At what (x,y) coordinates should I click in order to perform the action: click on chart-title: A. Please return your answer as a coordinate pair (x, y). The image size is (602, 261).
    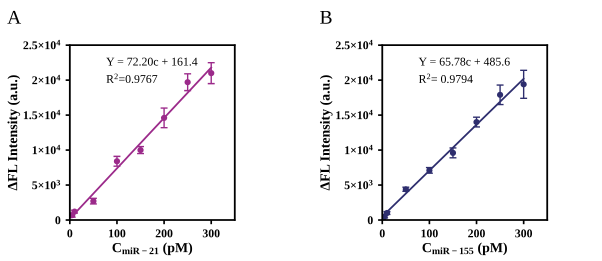
    Looking at the image, I should click on (14, 17).